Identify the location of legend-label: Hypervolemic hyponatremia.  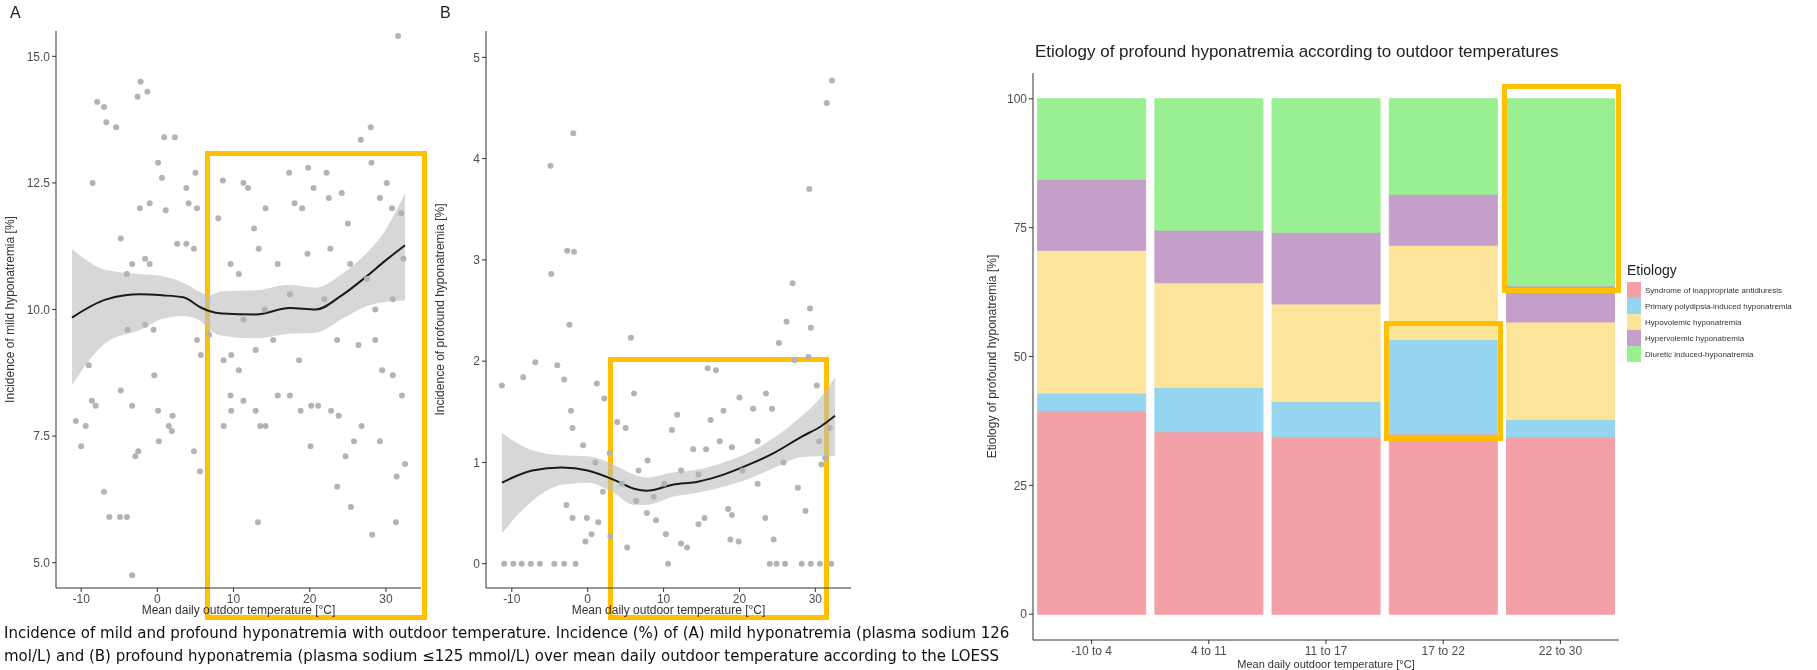
(1695, 338).